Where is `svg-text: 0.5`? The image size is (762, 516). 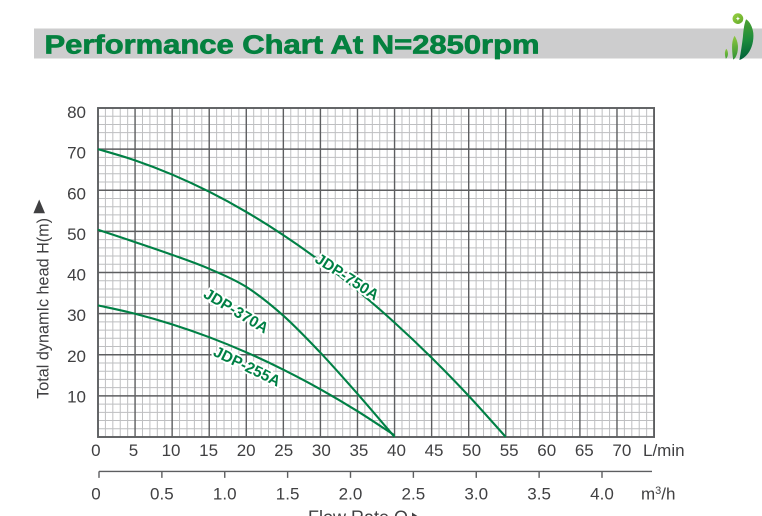 svg-text: 0.5 is located at coordinates (162, 493).